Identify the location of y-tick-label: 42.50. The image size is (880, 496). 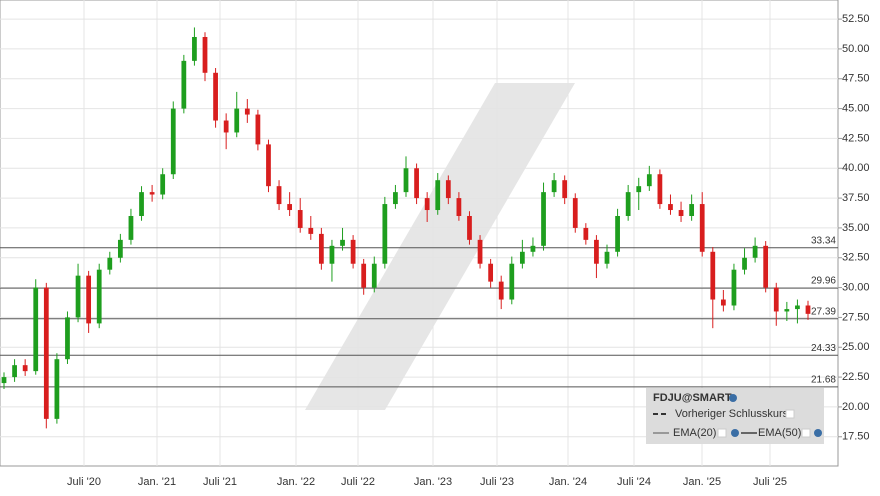
(856, 138).